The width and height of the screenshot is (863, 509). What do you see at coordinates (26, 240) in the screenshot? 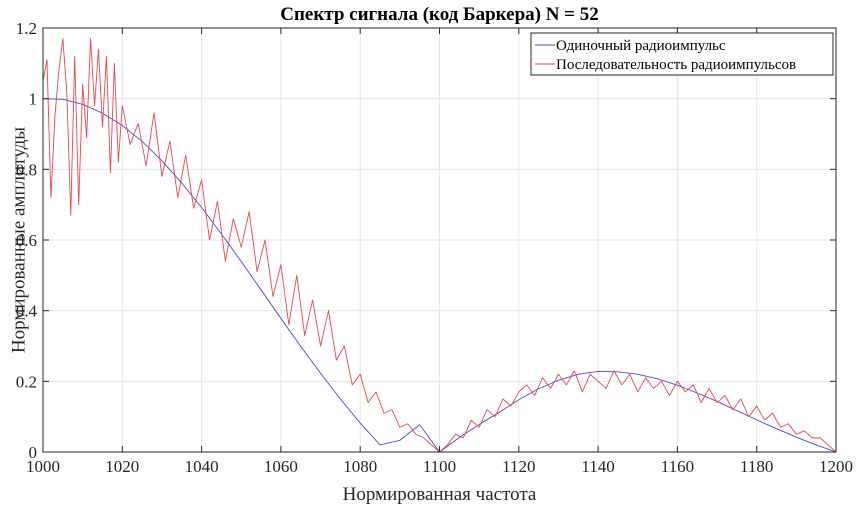
I see `y-tick-label: 0.6` at bounding box center [26, 240].